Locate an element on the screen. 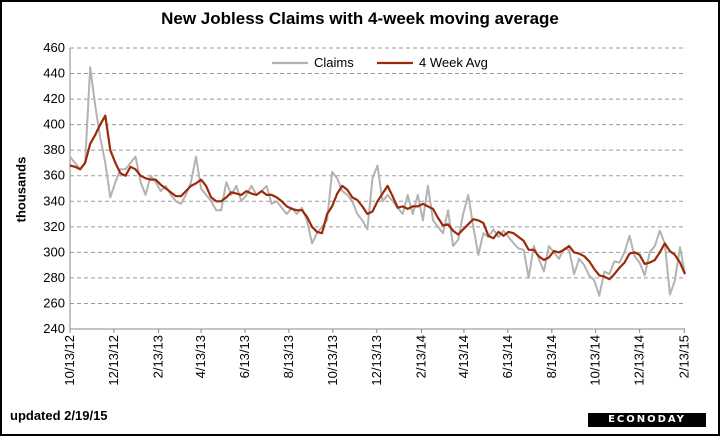  x-tick-label-5: 8/13/13 is located at coordinates (288, 356).